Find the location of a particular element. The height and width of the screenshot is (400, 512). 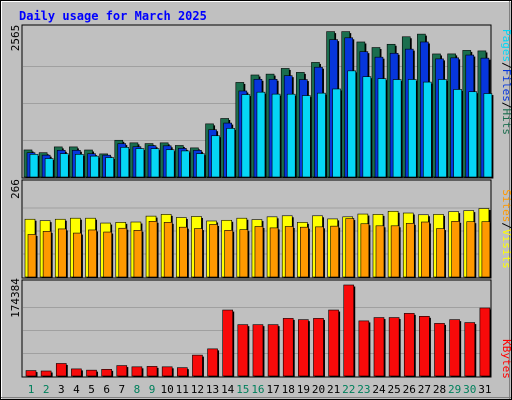

x-tick-label-day-1: 1 is located at coordinates (31, 389).